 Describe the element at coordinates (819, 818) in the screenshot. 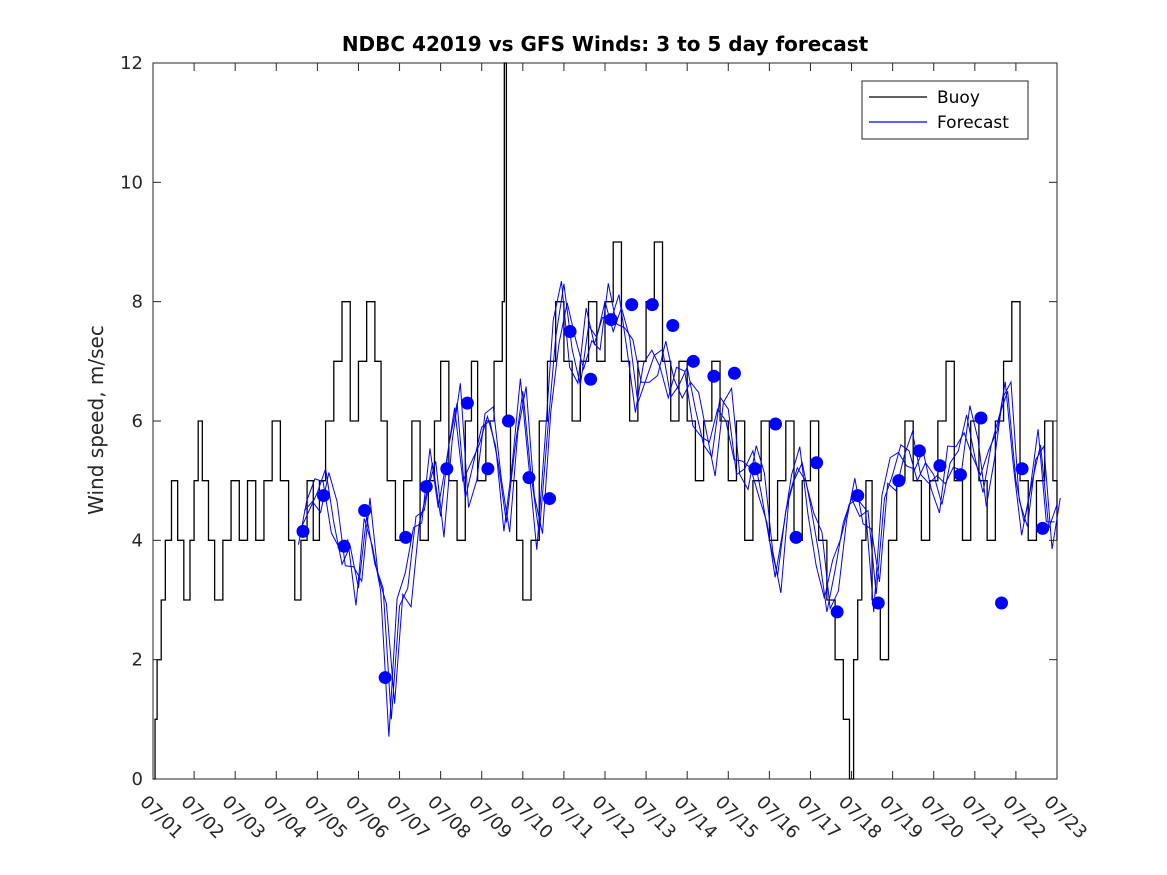

I see `x-tick-label: 07/17` at that location.